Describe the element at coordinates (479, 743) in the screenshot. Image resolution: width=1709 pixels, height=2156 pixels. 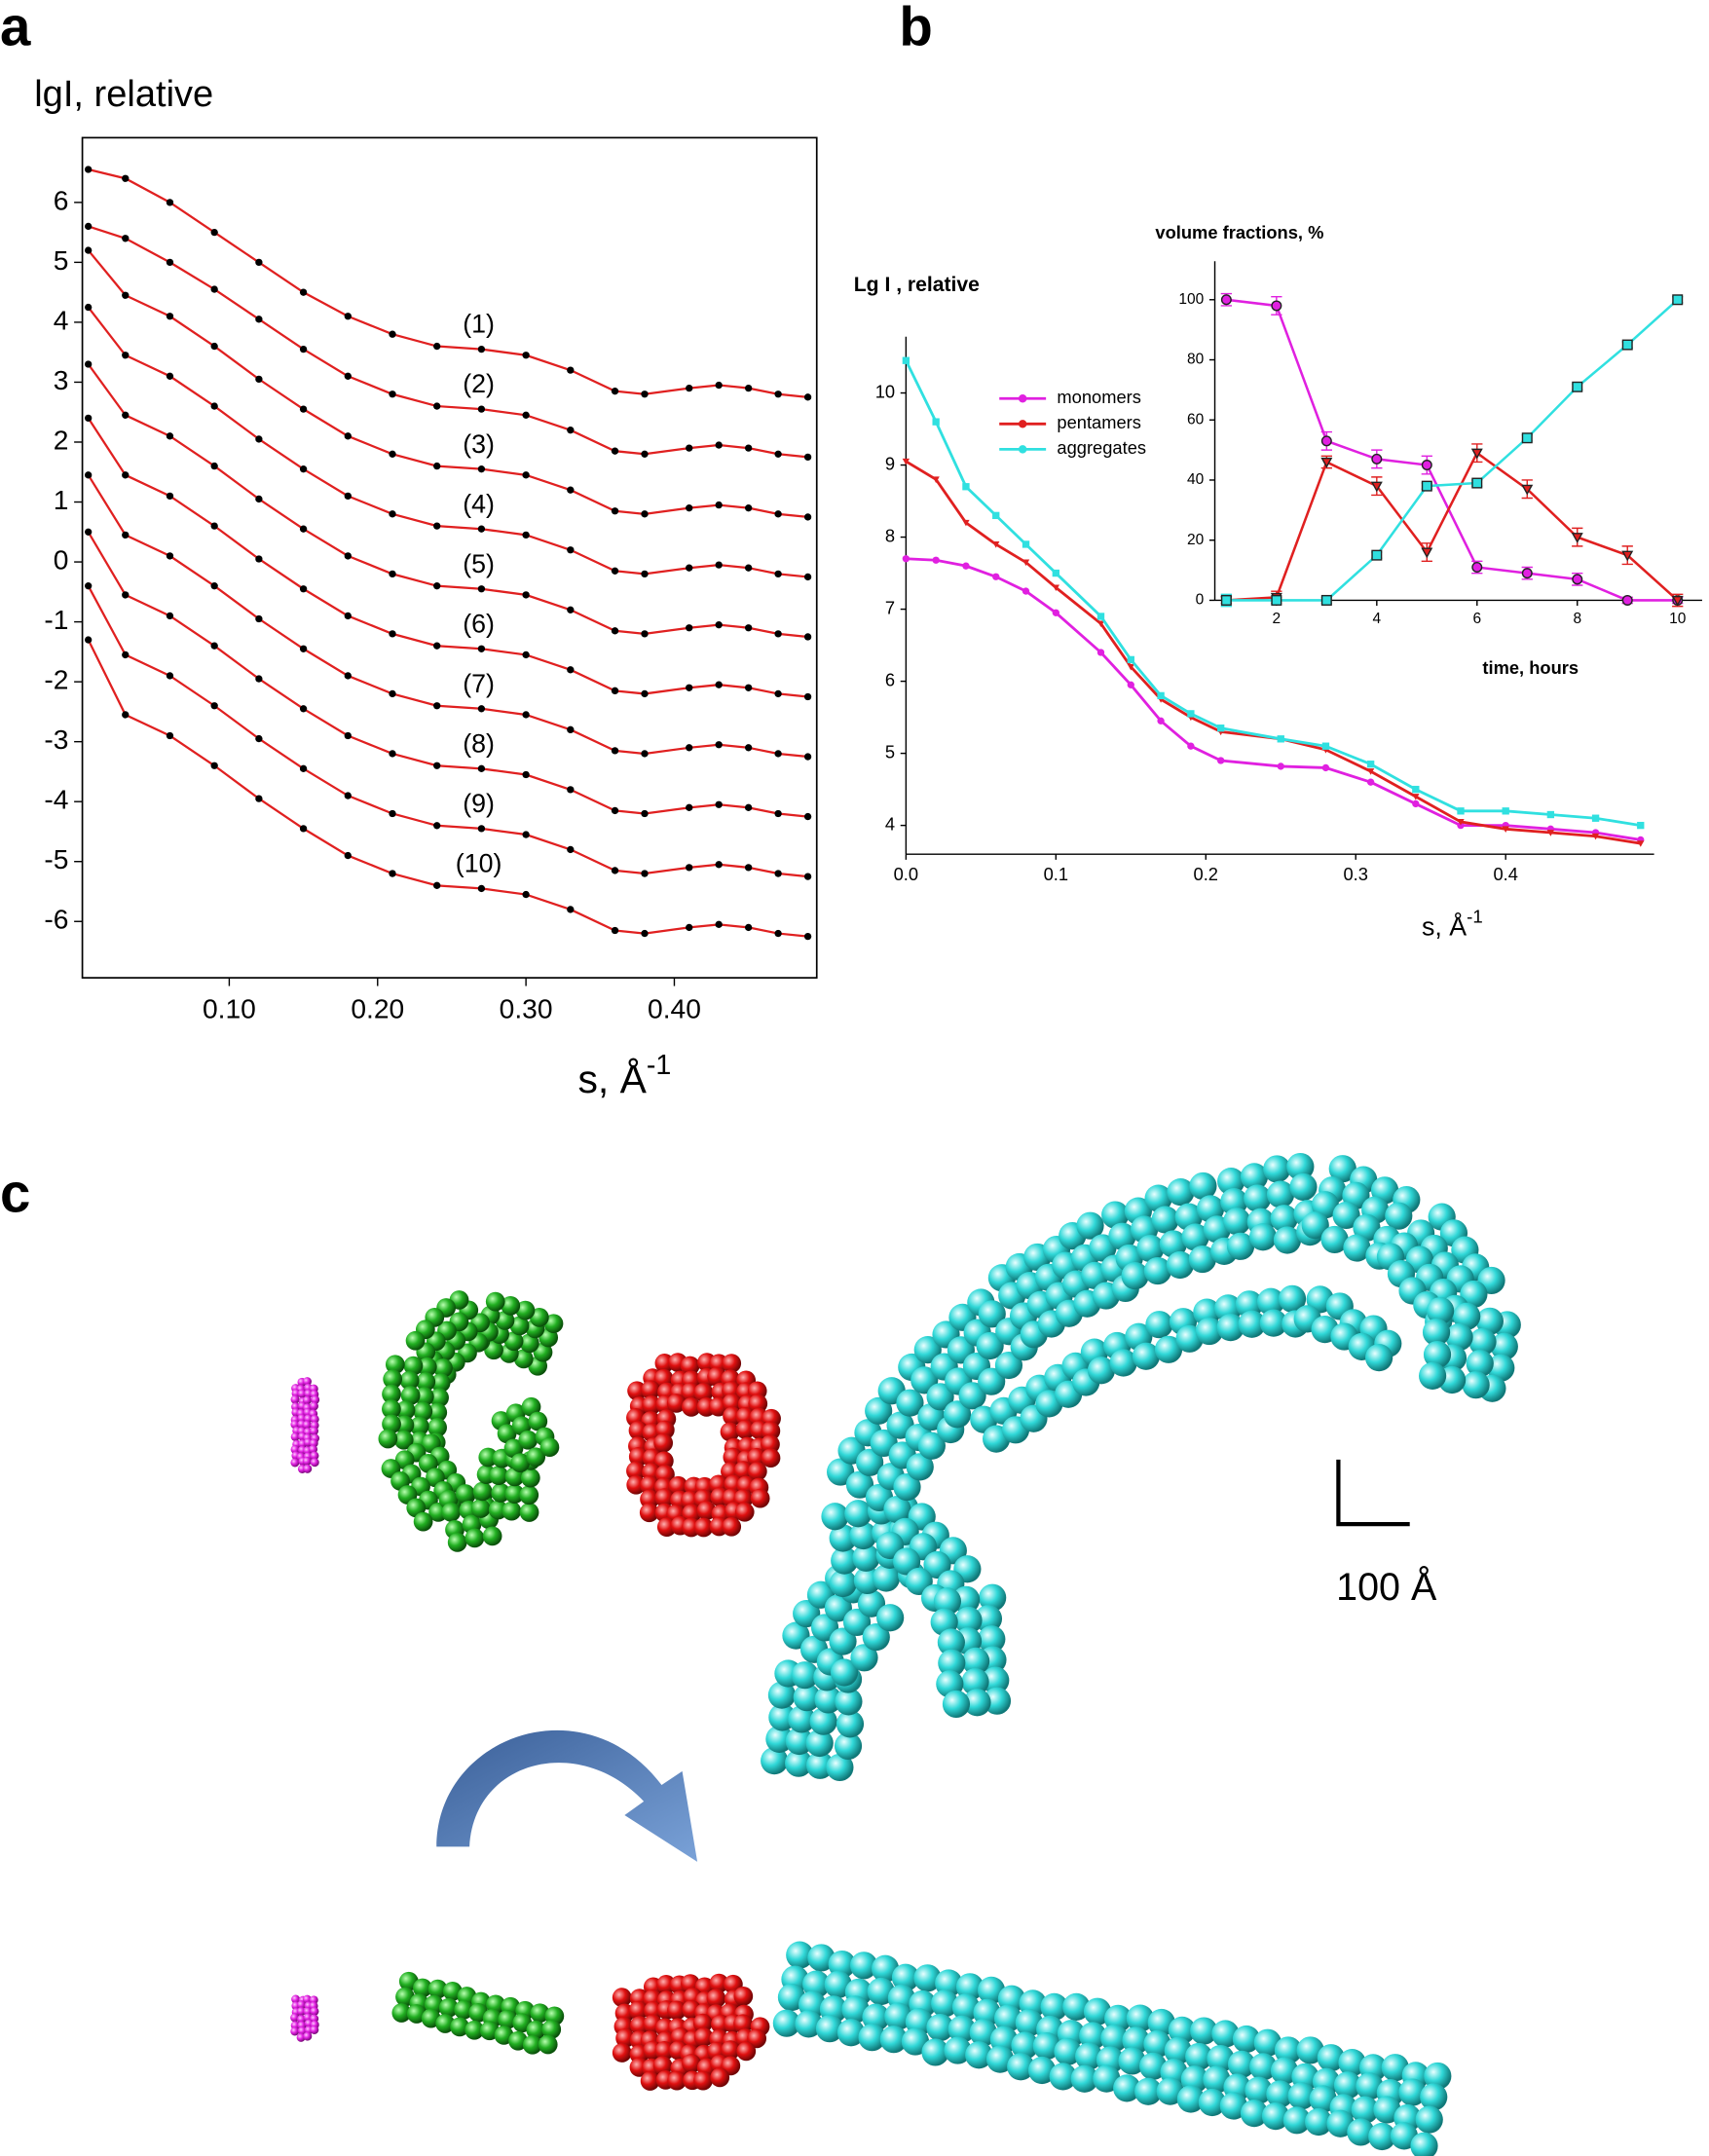
I see `series-label: (8)` at that location.